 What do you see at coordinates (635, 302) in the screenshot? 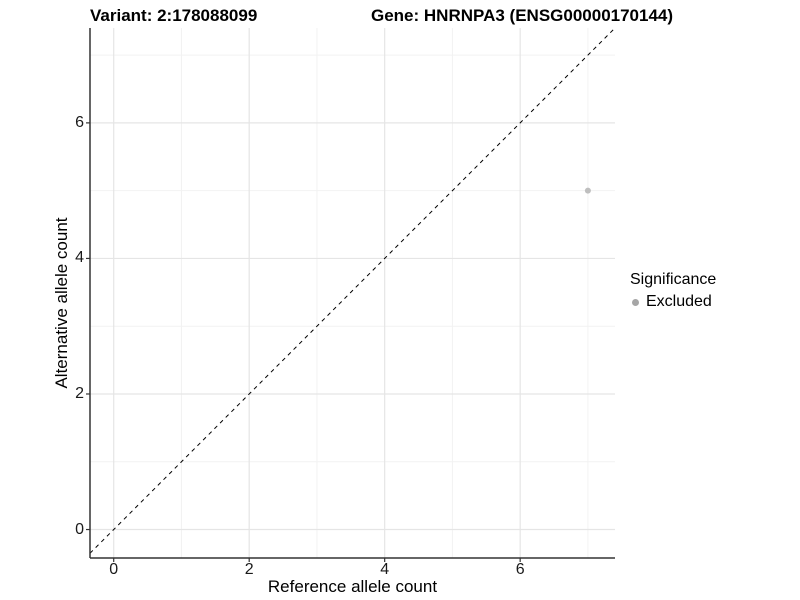
I see `legend-point-icon` at bounding box center [635, 302].